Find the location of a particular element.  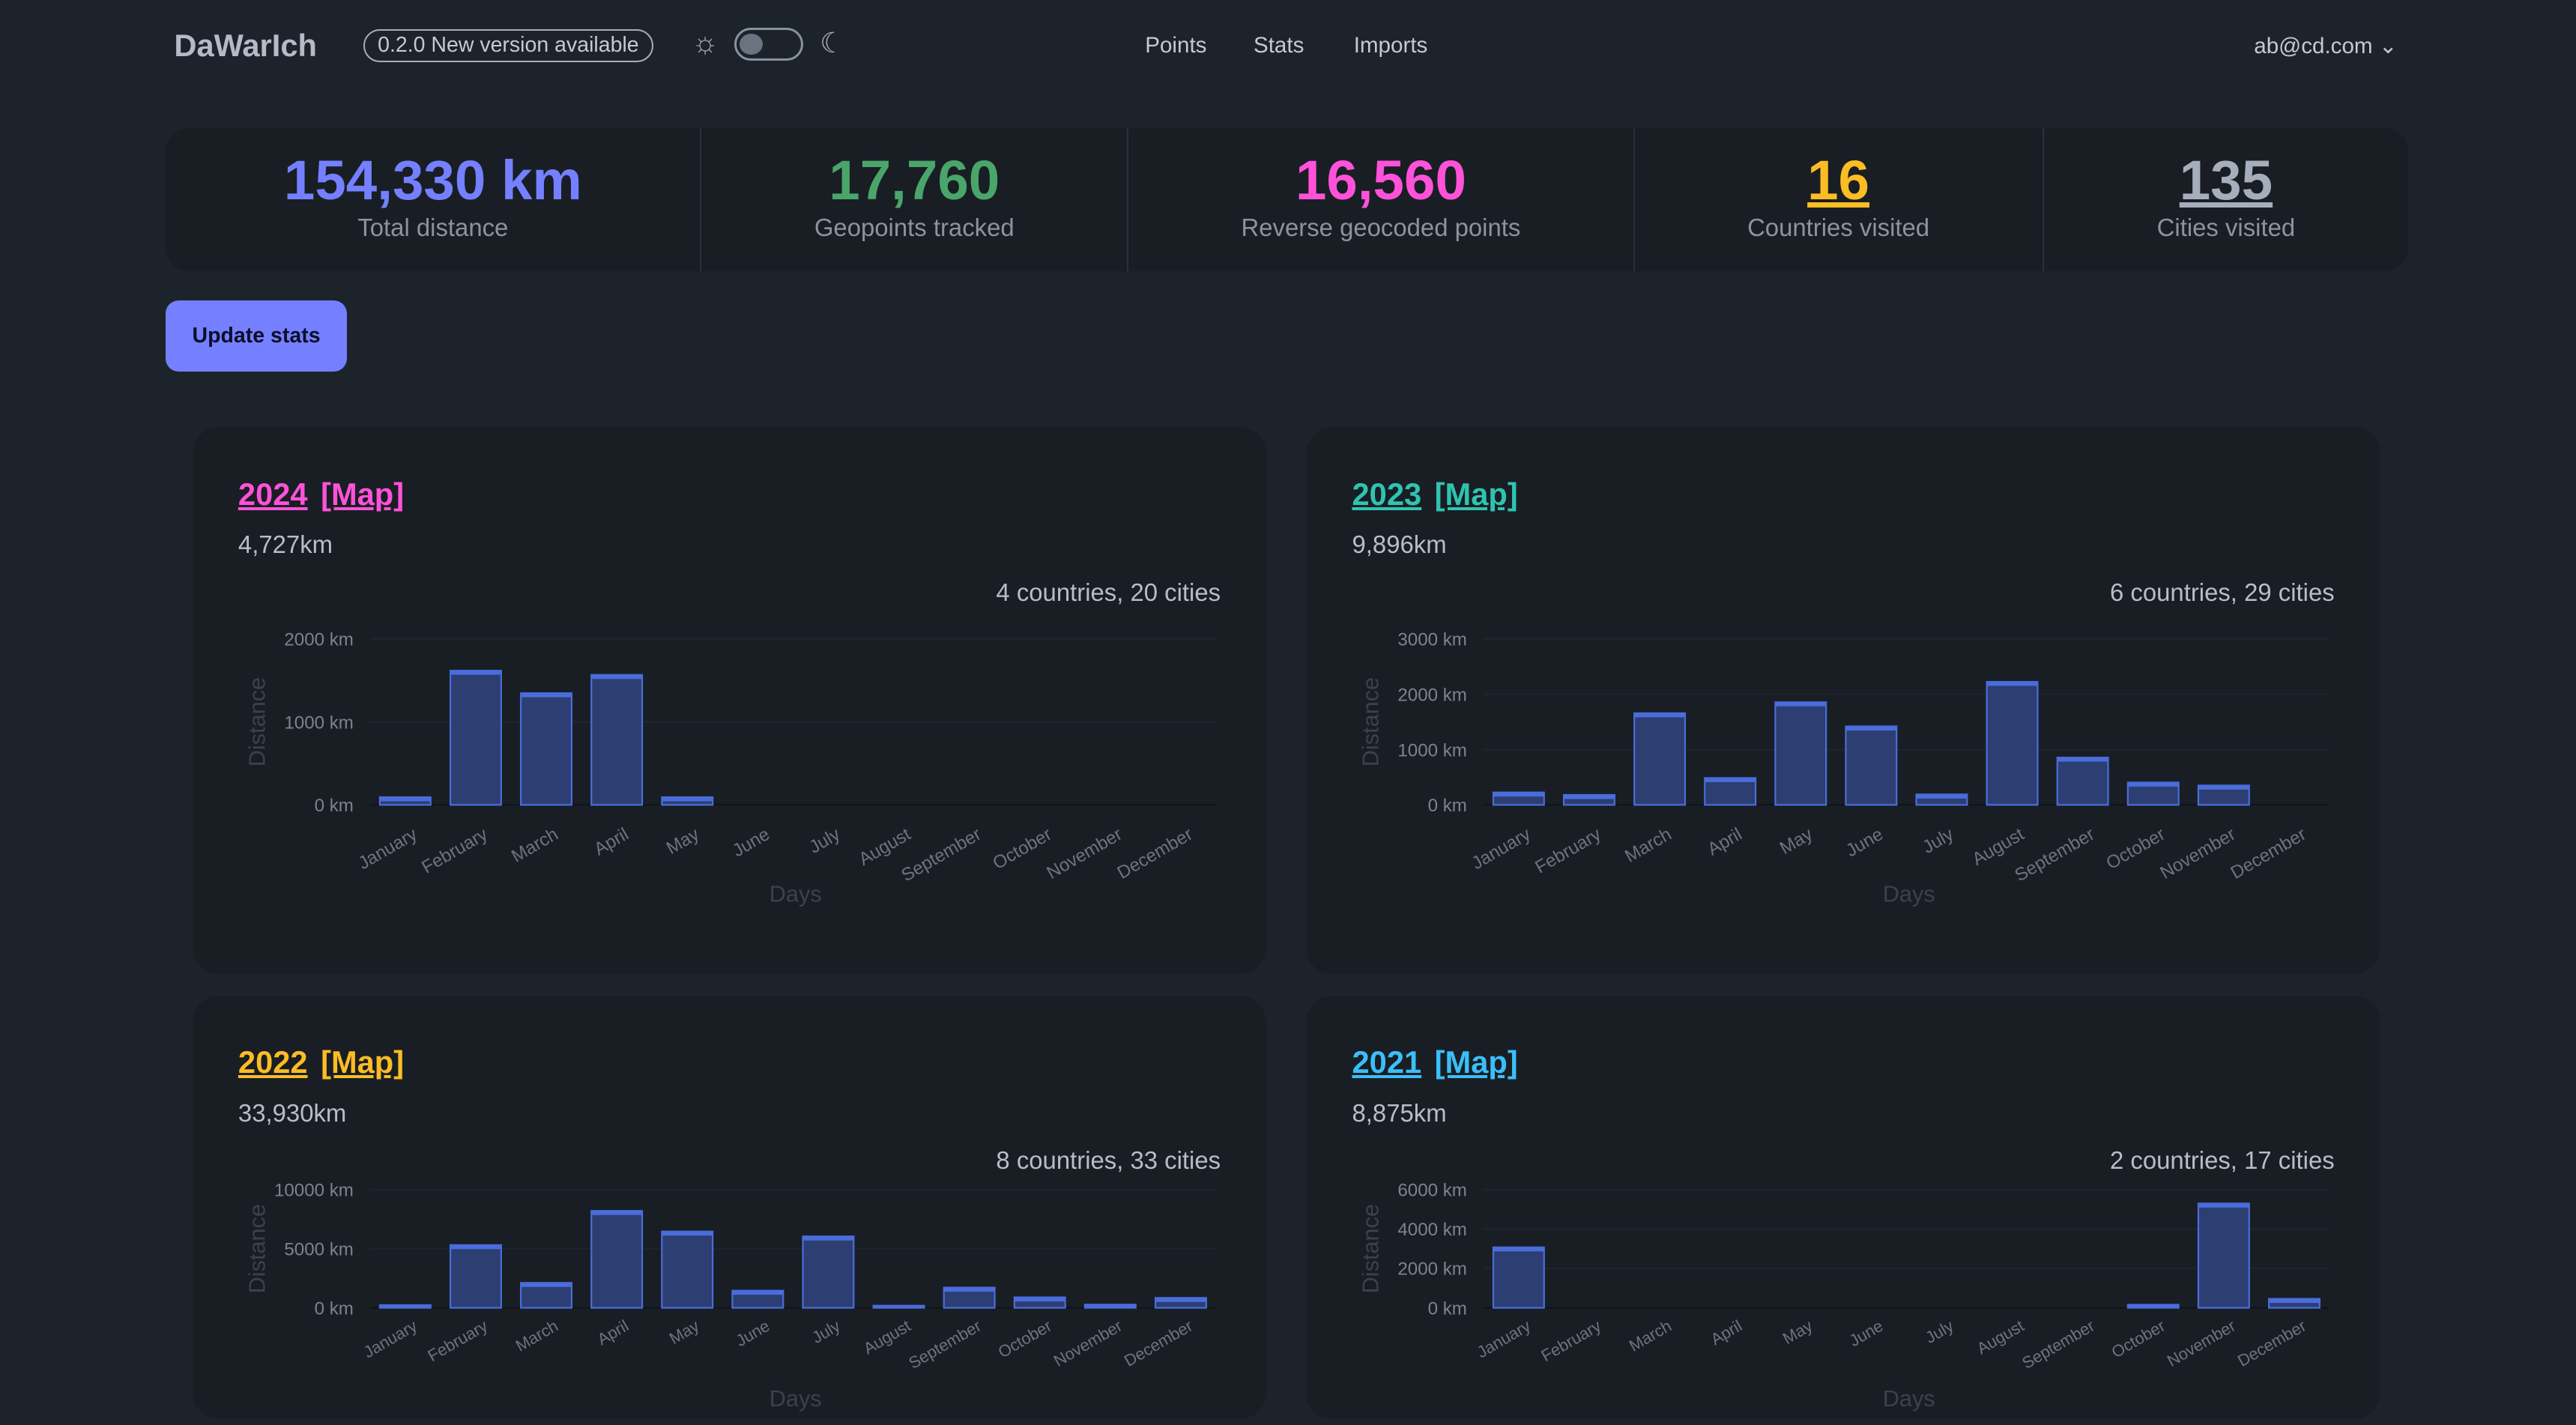

year-summary: 2 countries, 17 cities is located at coordinates (2222, 1161).